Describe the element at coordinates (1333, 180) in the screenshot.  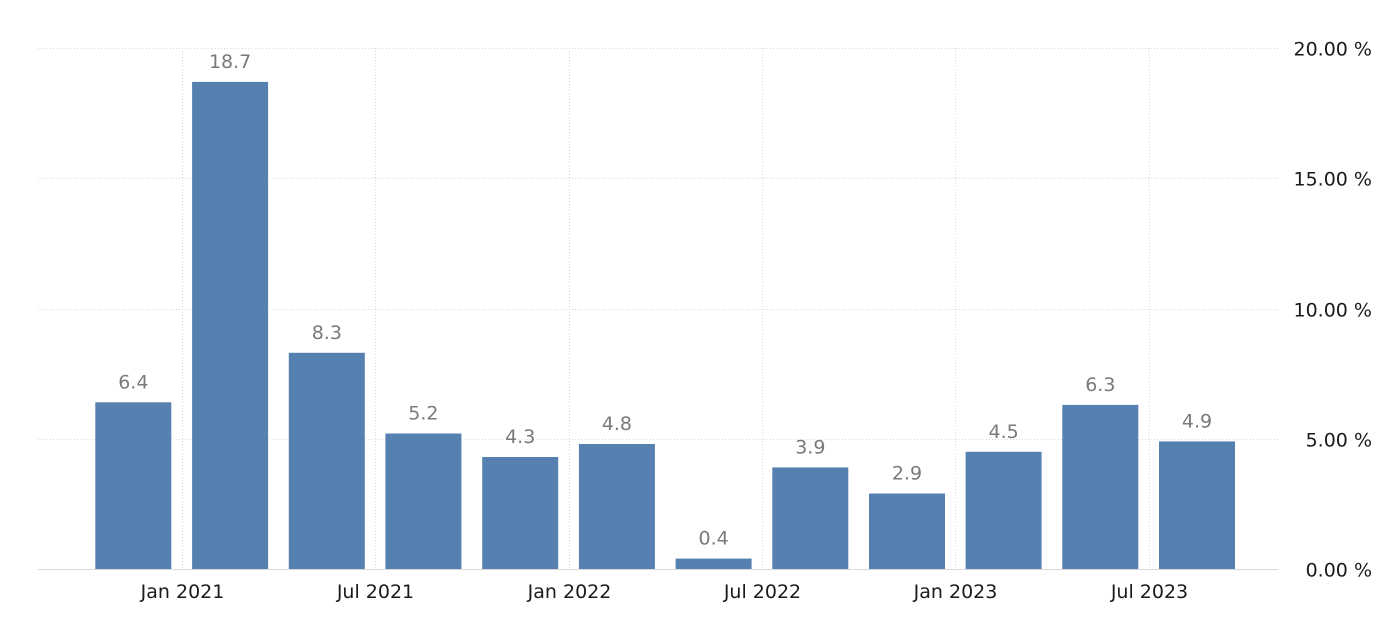
I see `y-tick-label-3: 15.00 %` at that location.